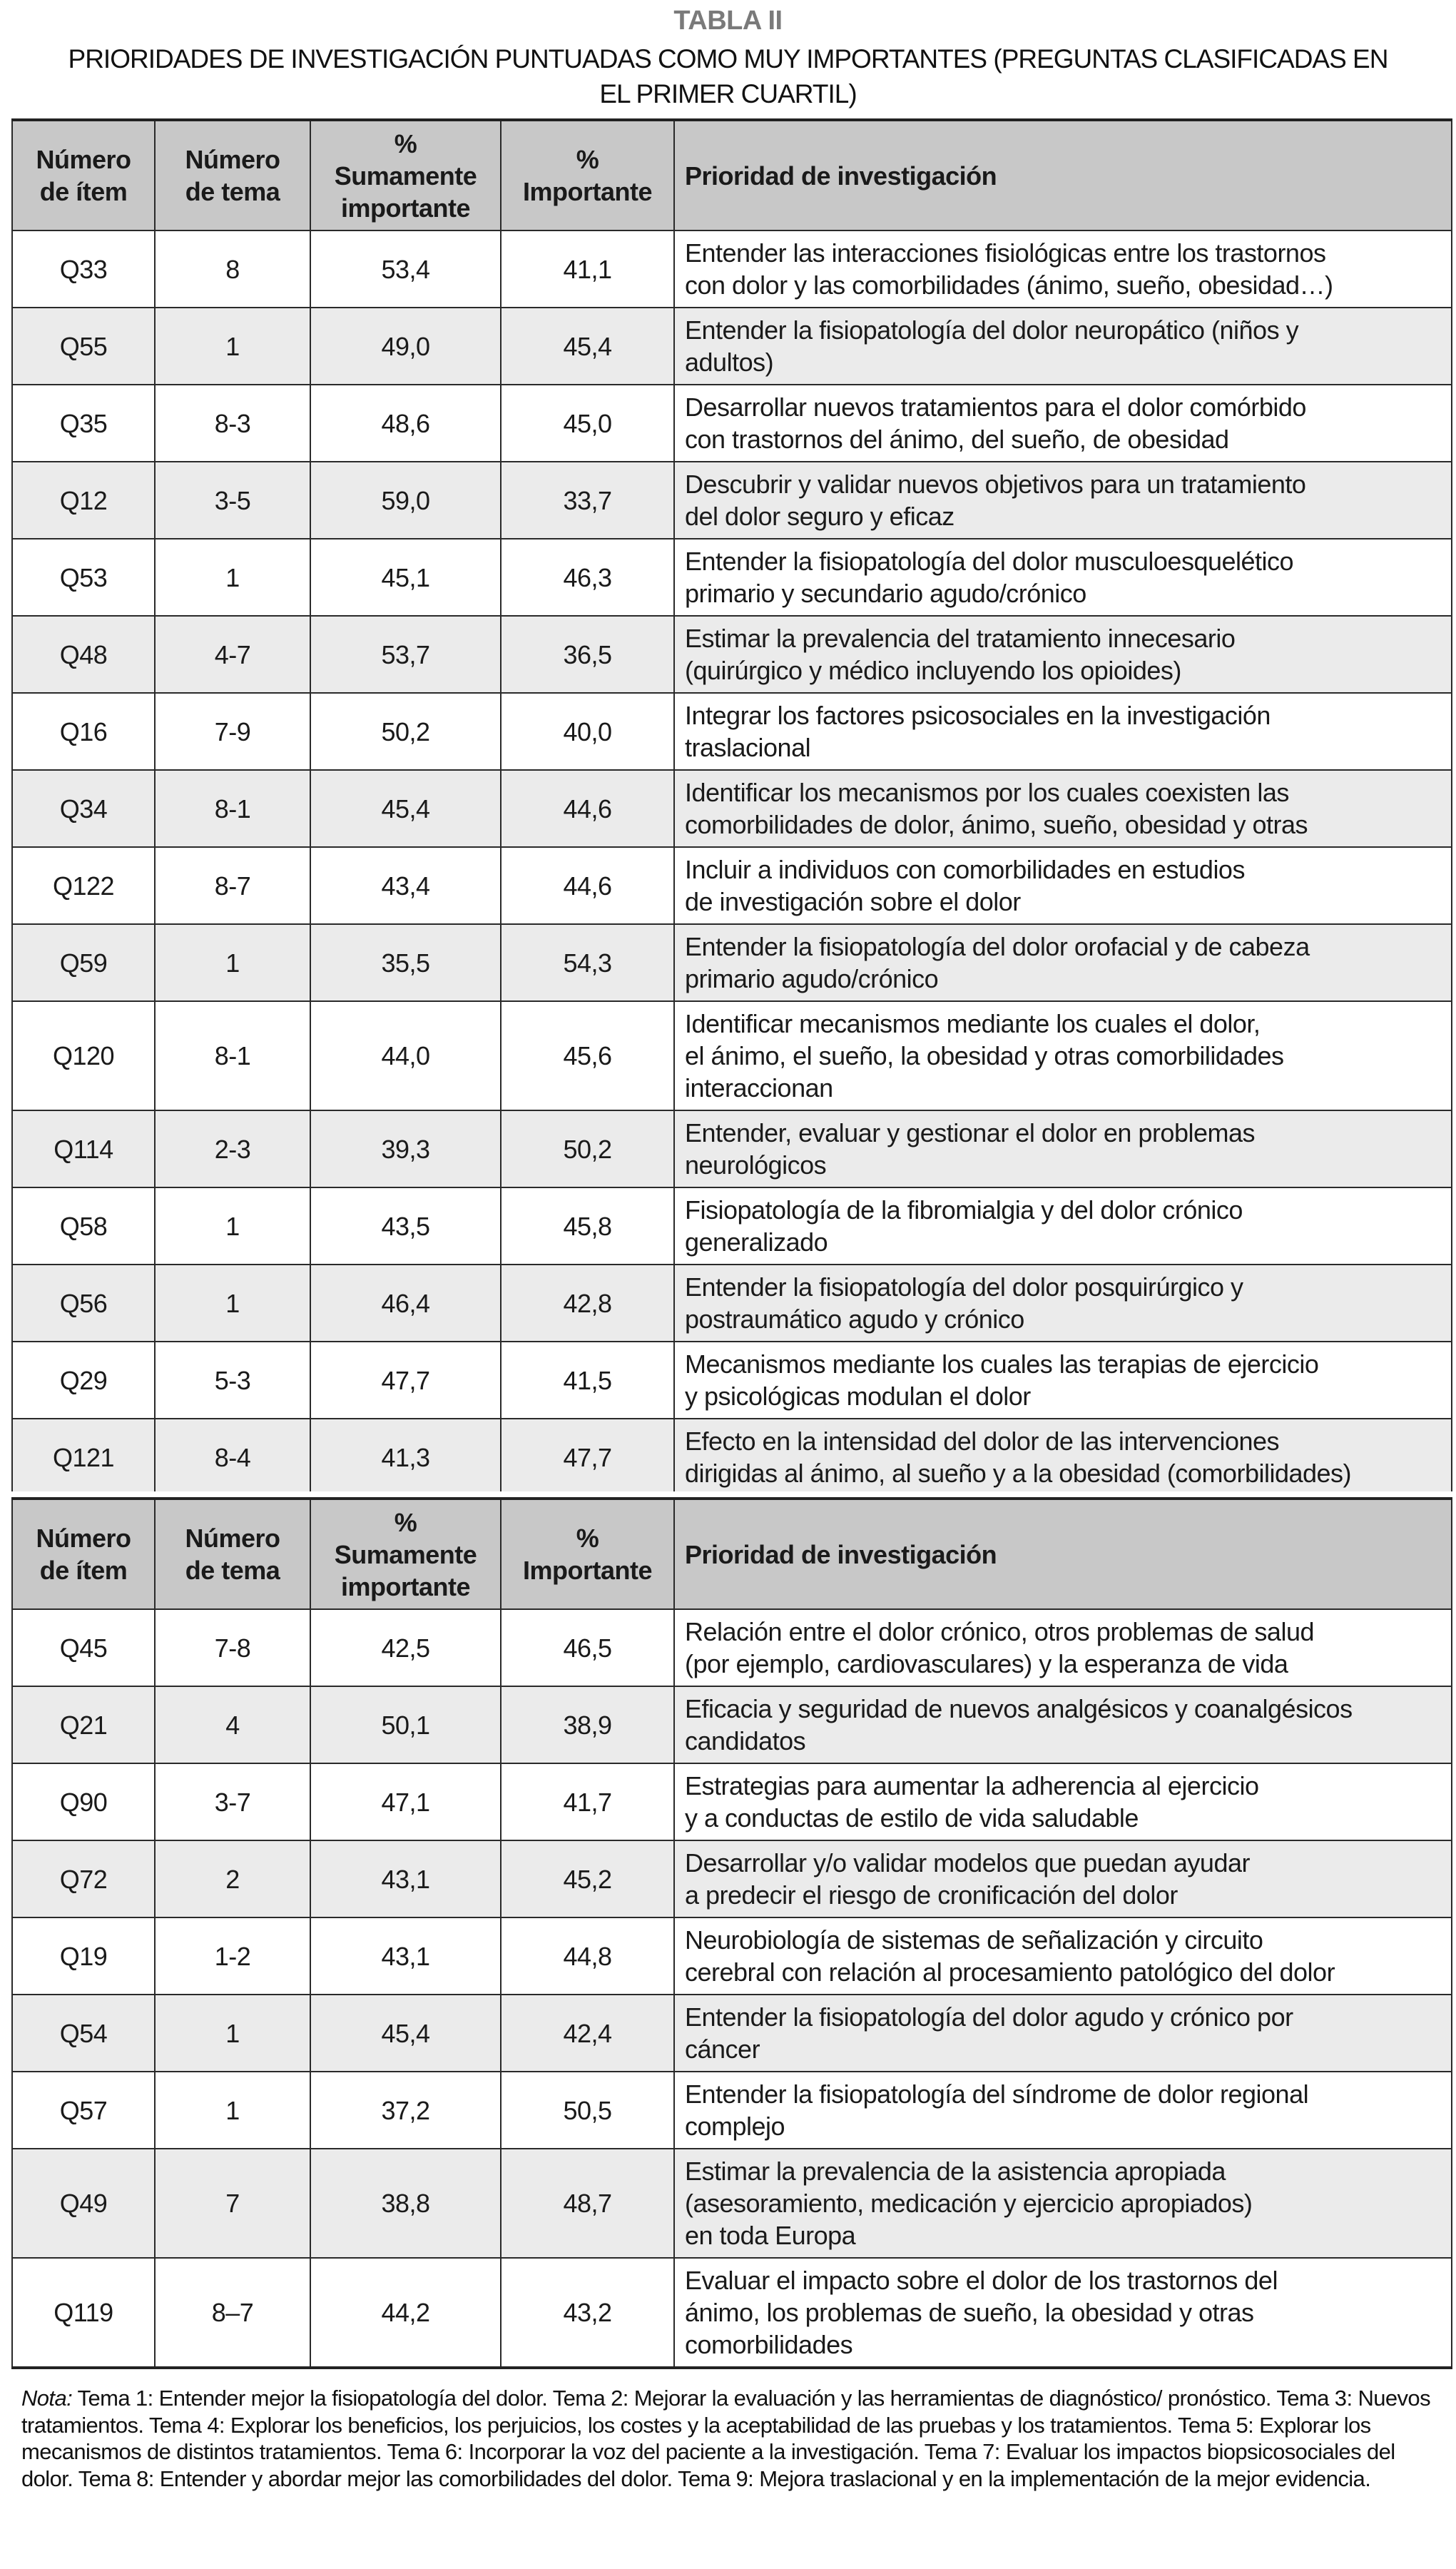 Image resolution: width=1456 pixels, height=2569 pixels. What do you see at coordinates (406, 732) in the screenshot?
I see `extremely-important-cell: 50,2` at bounding box center [406, 732].